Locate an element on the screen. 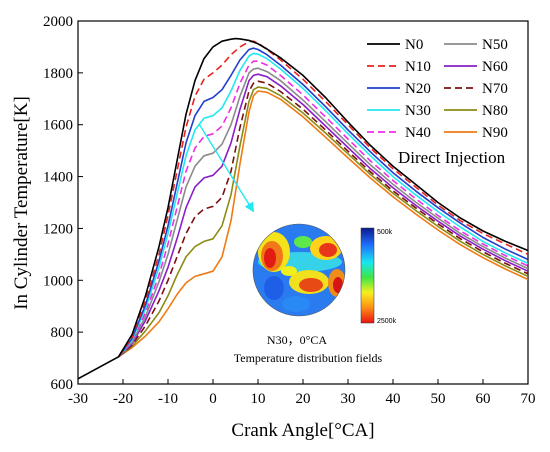 This screenshot has width=550, height=452. x-tick-label: -30 is located at coordinates (78, 399).